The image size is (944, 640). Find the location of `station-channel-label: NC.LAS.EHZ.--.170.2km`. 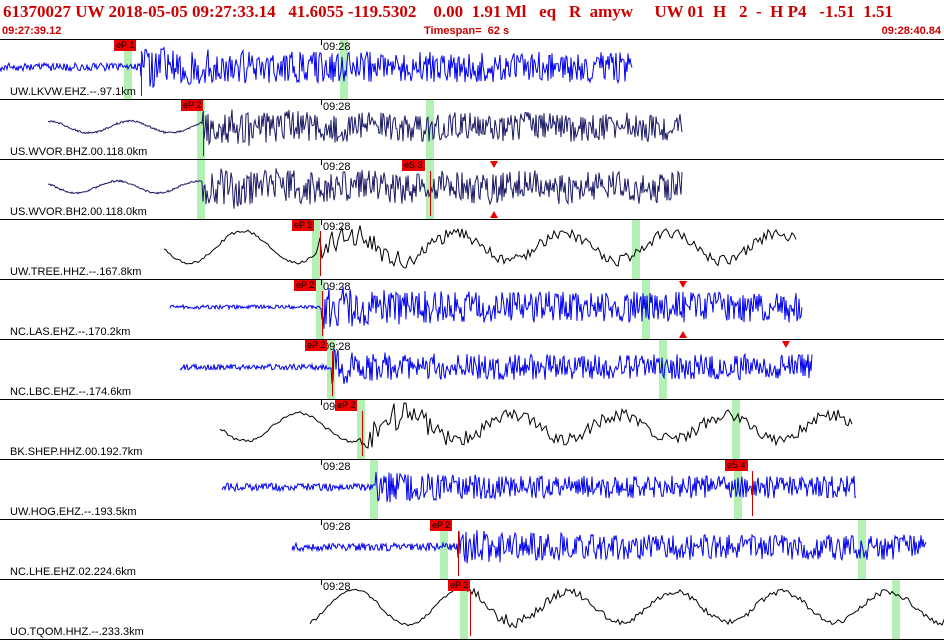

station-channel-label: NC.LAS.EHZ.--.170.2km is located at coordinates (70, 332).